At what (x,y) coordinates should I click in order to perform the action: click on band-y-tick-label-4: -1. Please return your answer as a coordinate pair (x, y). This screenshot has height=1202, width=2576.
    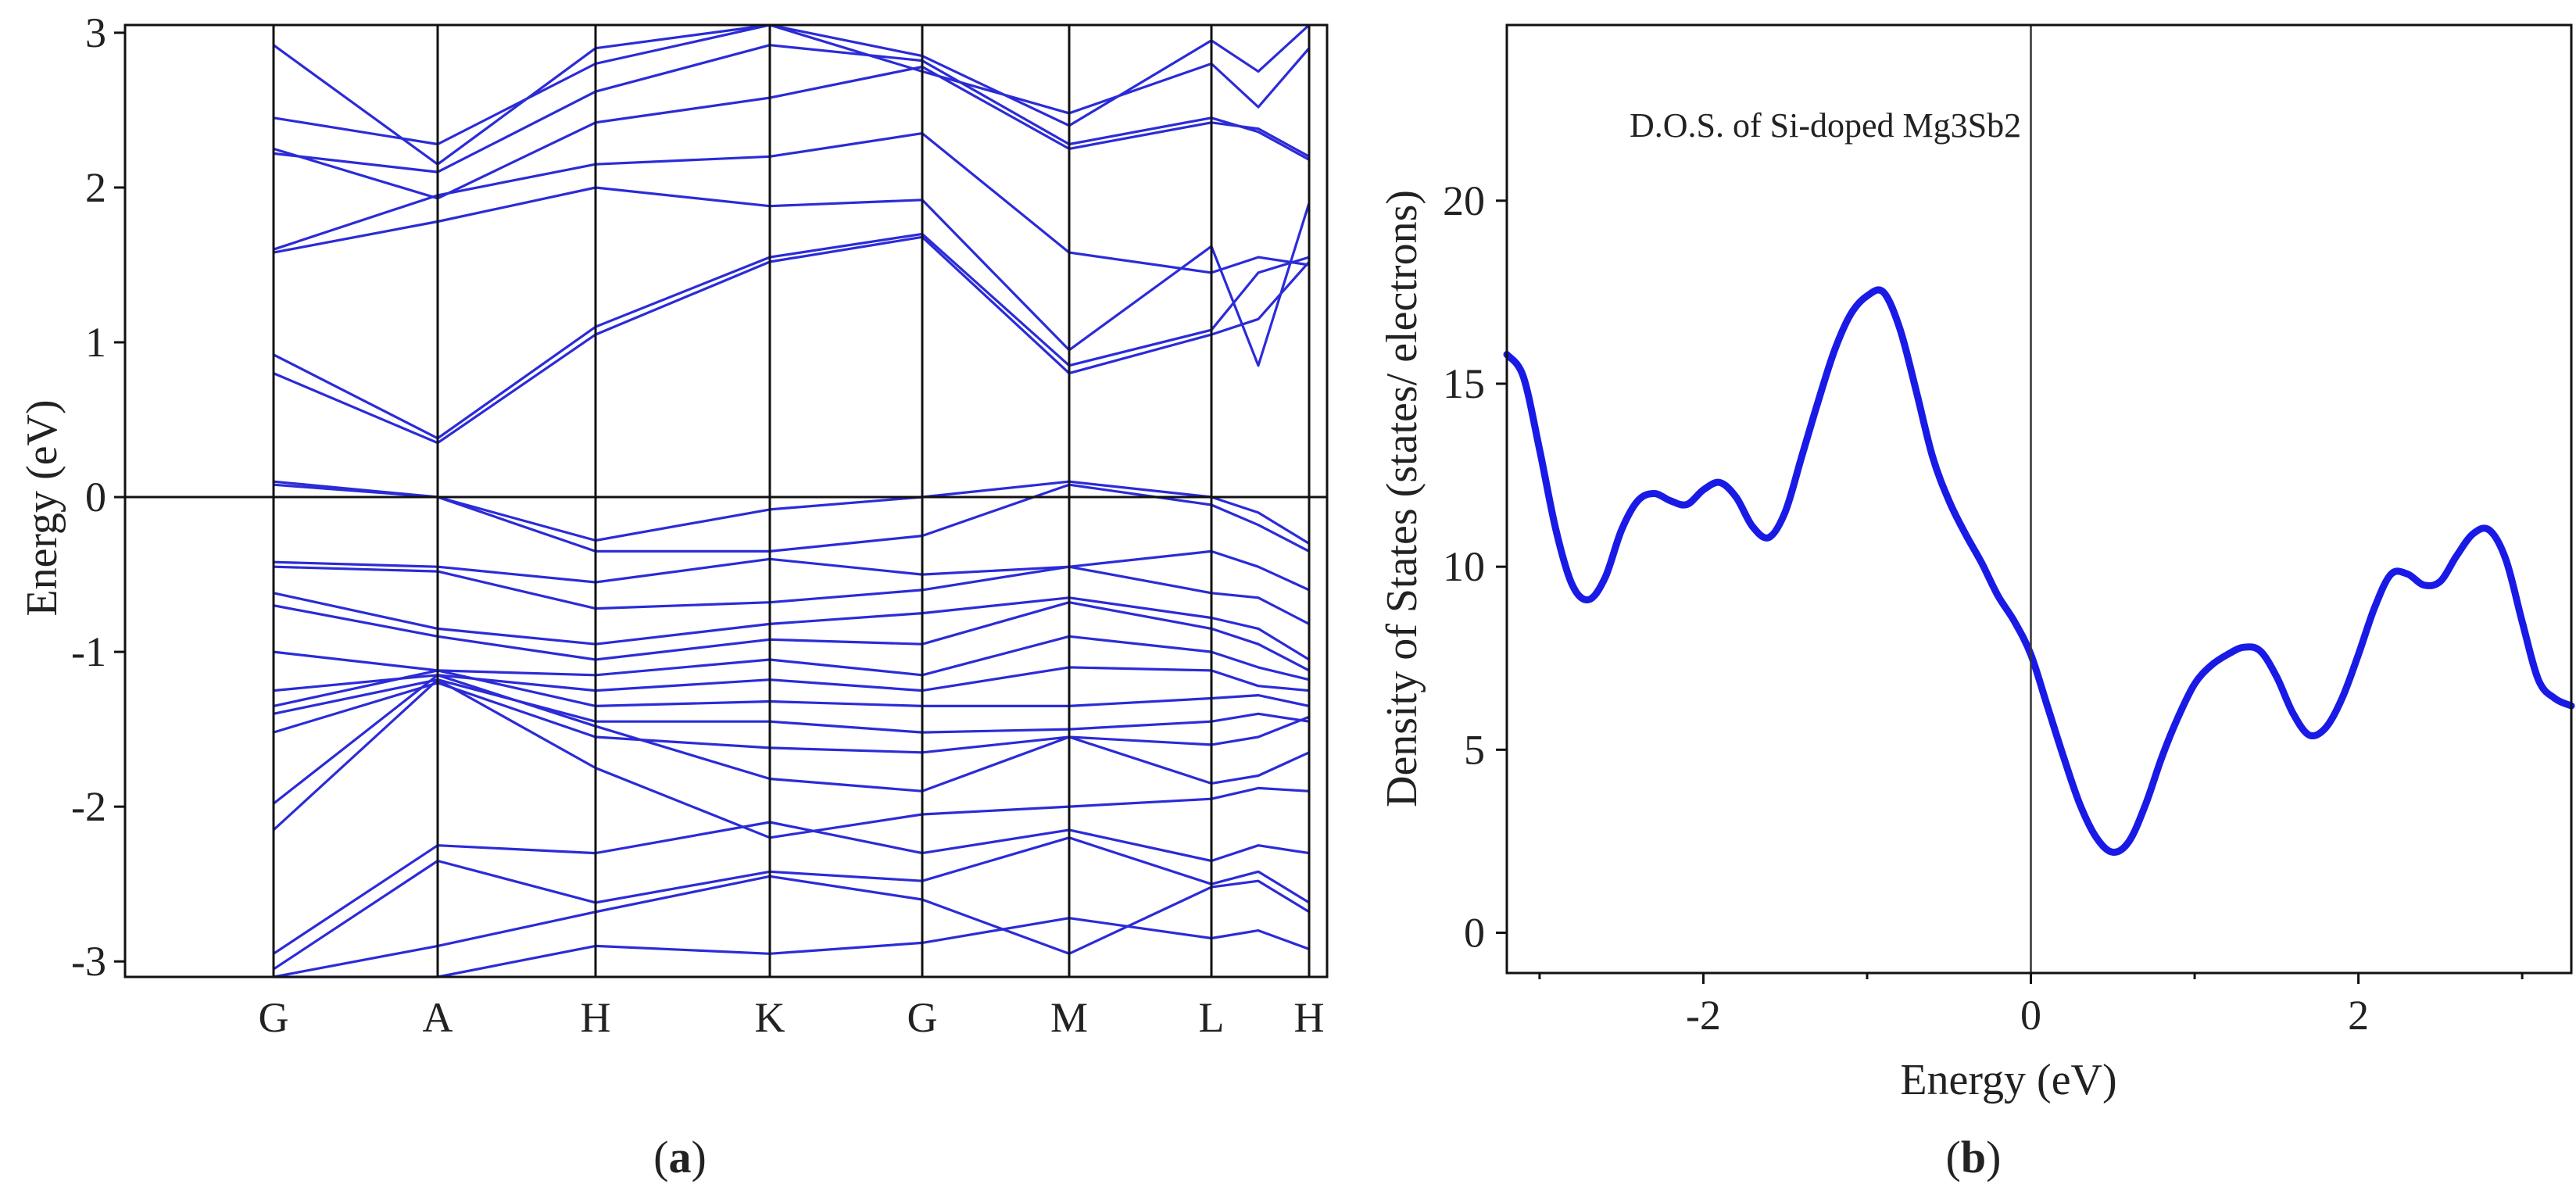
    Looking at the image, I should click on (88, 651).